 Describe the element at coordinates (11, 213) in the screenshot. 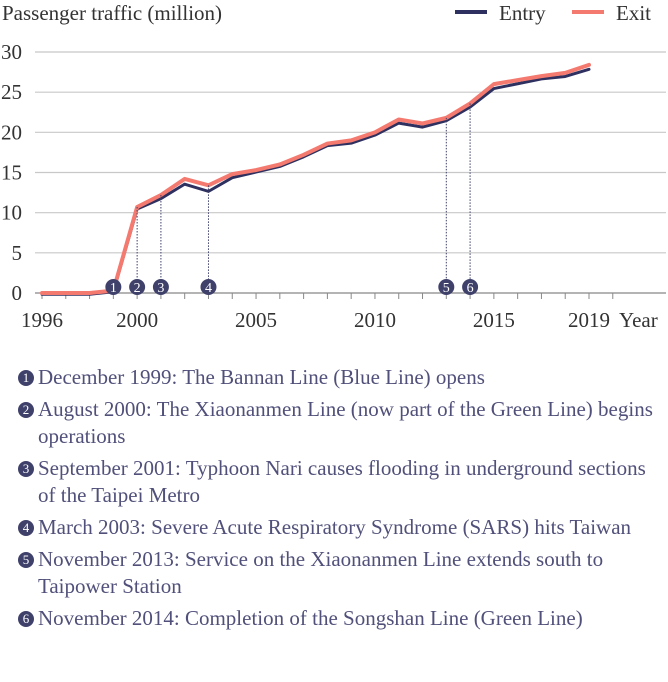

I see `y-tick-label: 10` at that location.